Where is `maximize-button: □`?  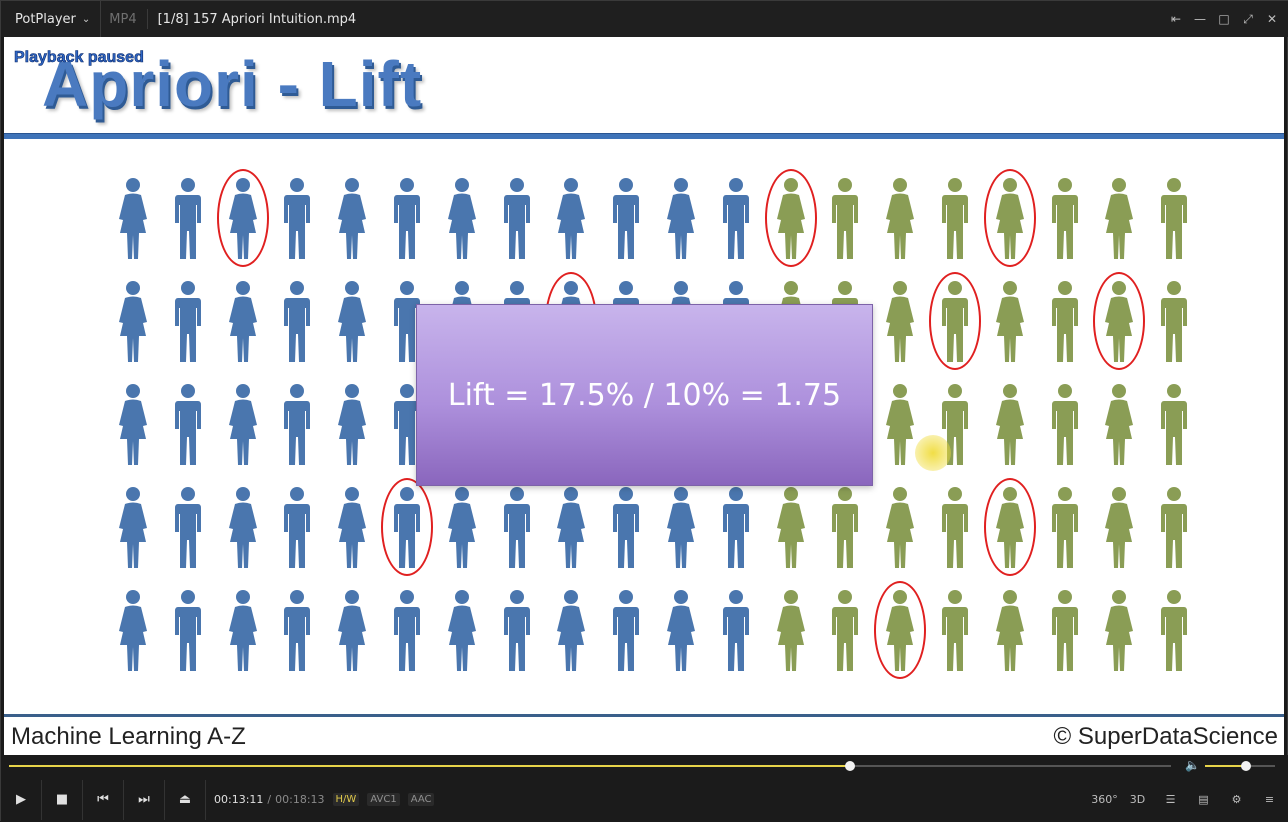
maximize-button: □ is located at coordinates (1224, 19).